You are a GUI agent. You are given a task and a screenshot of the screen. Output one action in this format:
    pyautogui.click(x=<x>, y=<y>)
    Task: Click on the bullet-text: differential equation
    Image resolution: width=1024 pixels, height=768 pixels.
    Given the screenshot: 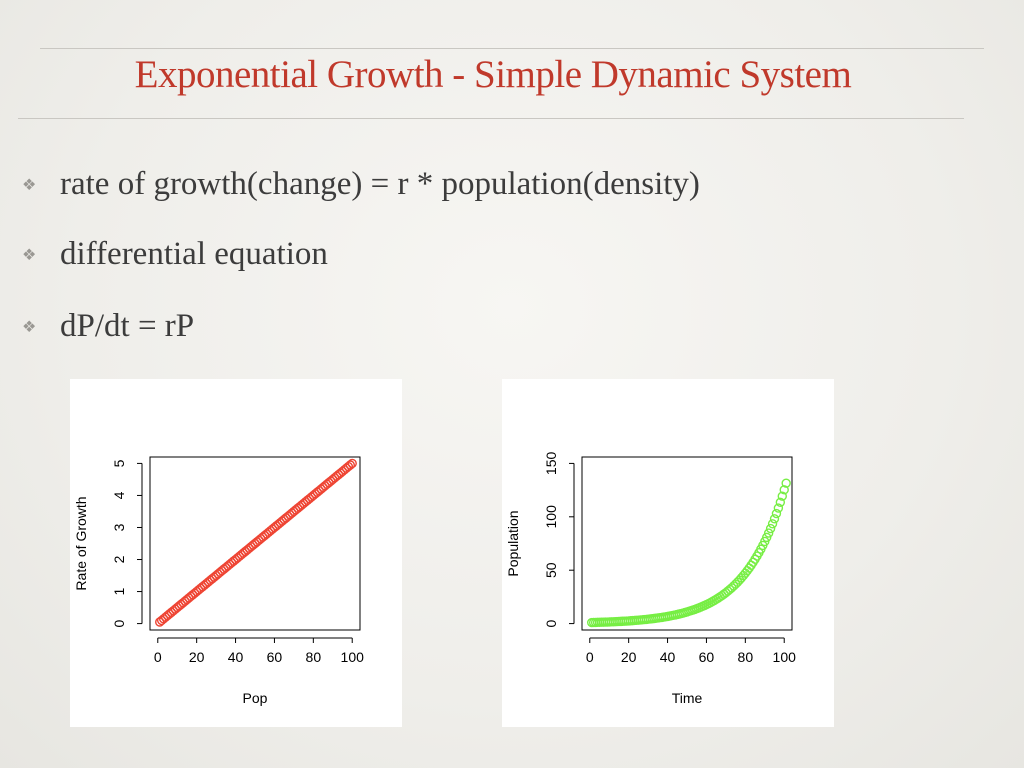 What is the action you would take?
    pyautogui.click(x=194, y=253)
    